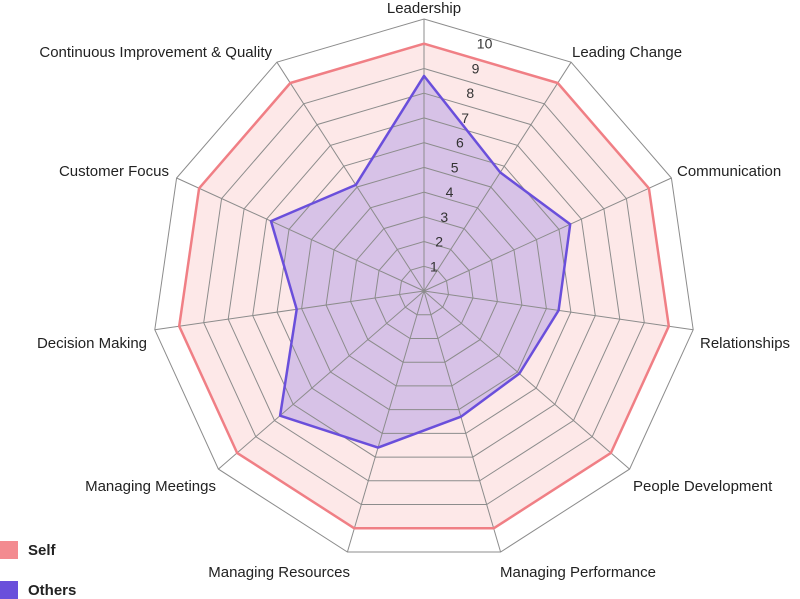 The height and width of the screenshot is (599, 800). I want to click on tick-label: 1, so click(434, 266).